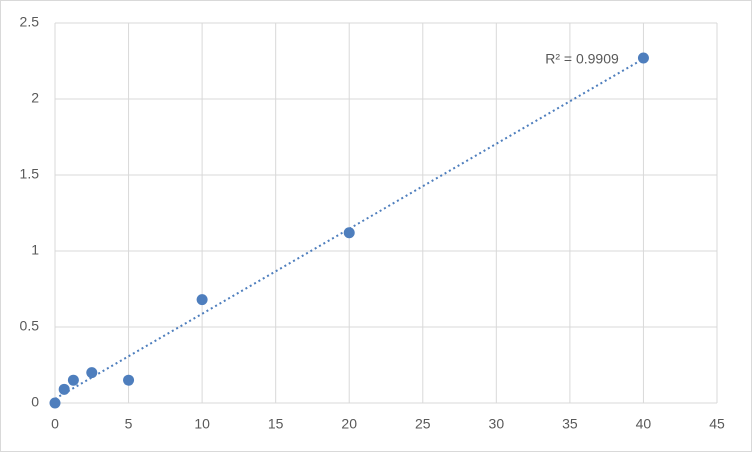  Describe the element at coordinates (35, 250) in the screenshot. I see `y-tick-label: 1` at that location.